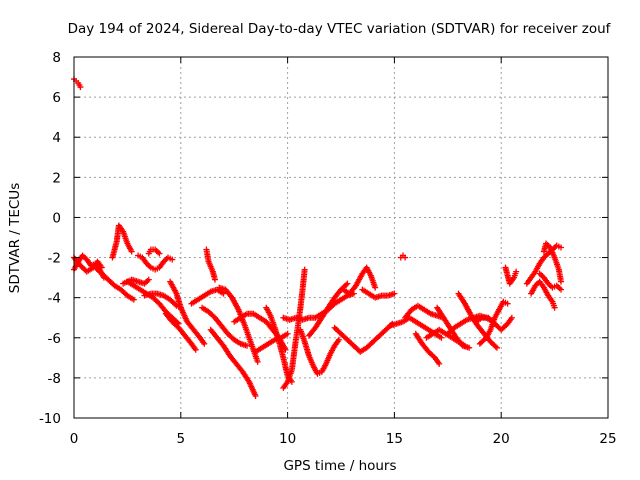 This screenshot has height=480, width=640. Describe the element at coordinates (607, 439) in the screenshot. I see `x-tick-label: 25` at that location.